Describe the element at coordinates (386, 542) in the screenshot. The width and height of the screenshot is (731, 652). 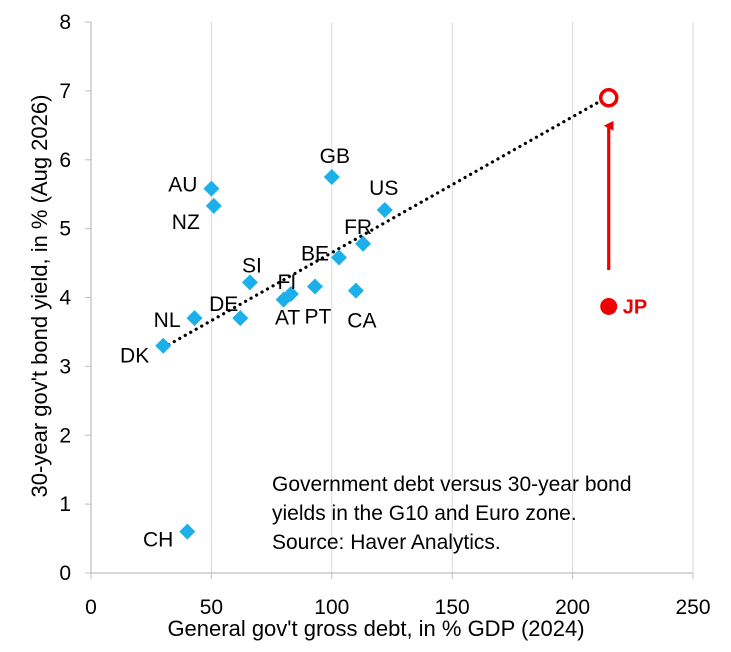
I see `annotation-line: Source: Haver Analytics.` at that location.